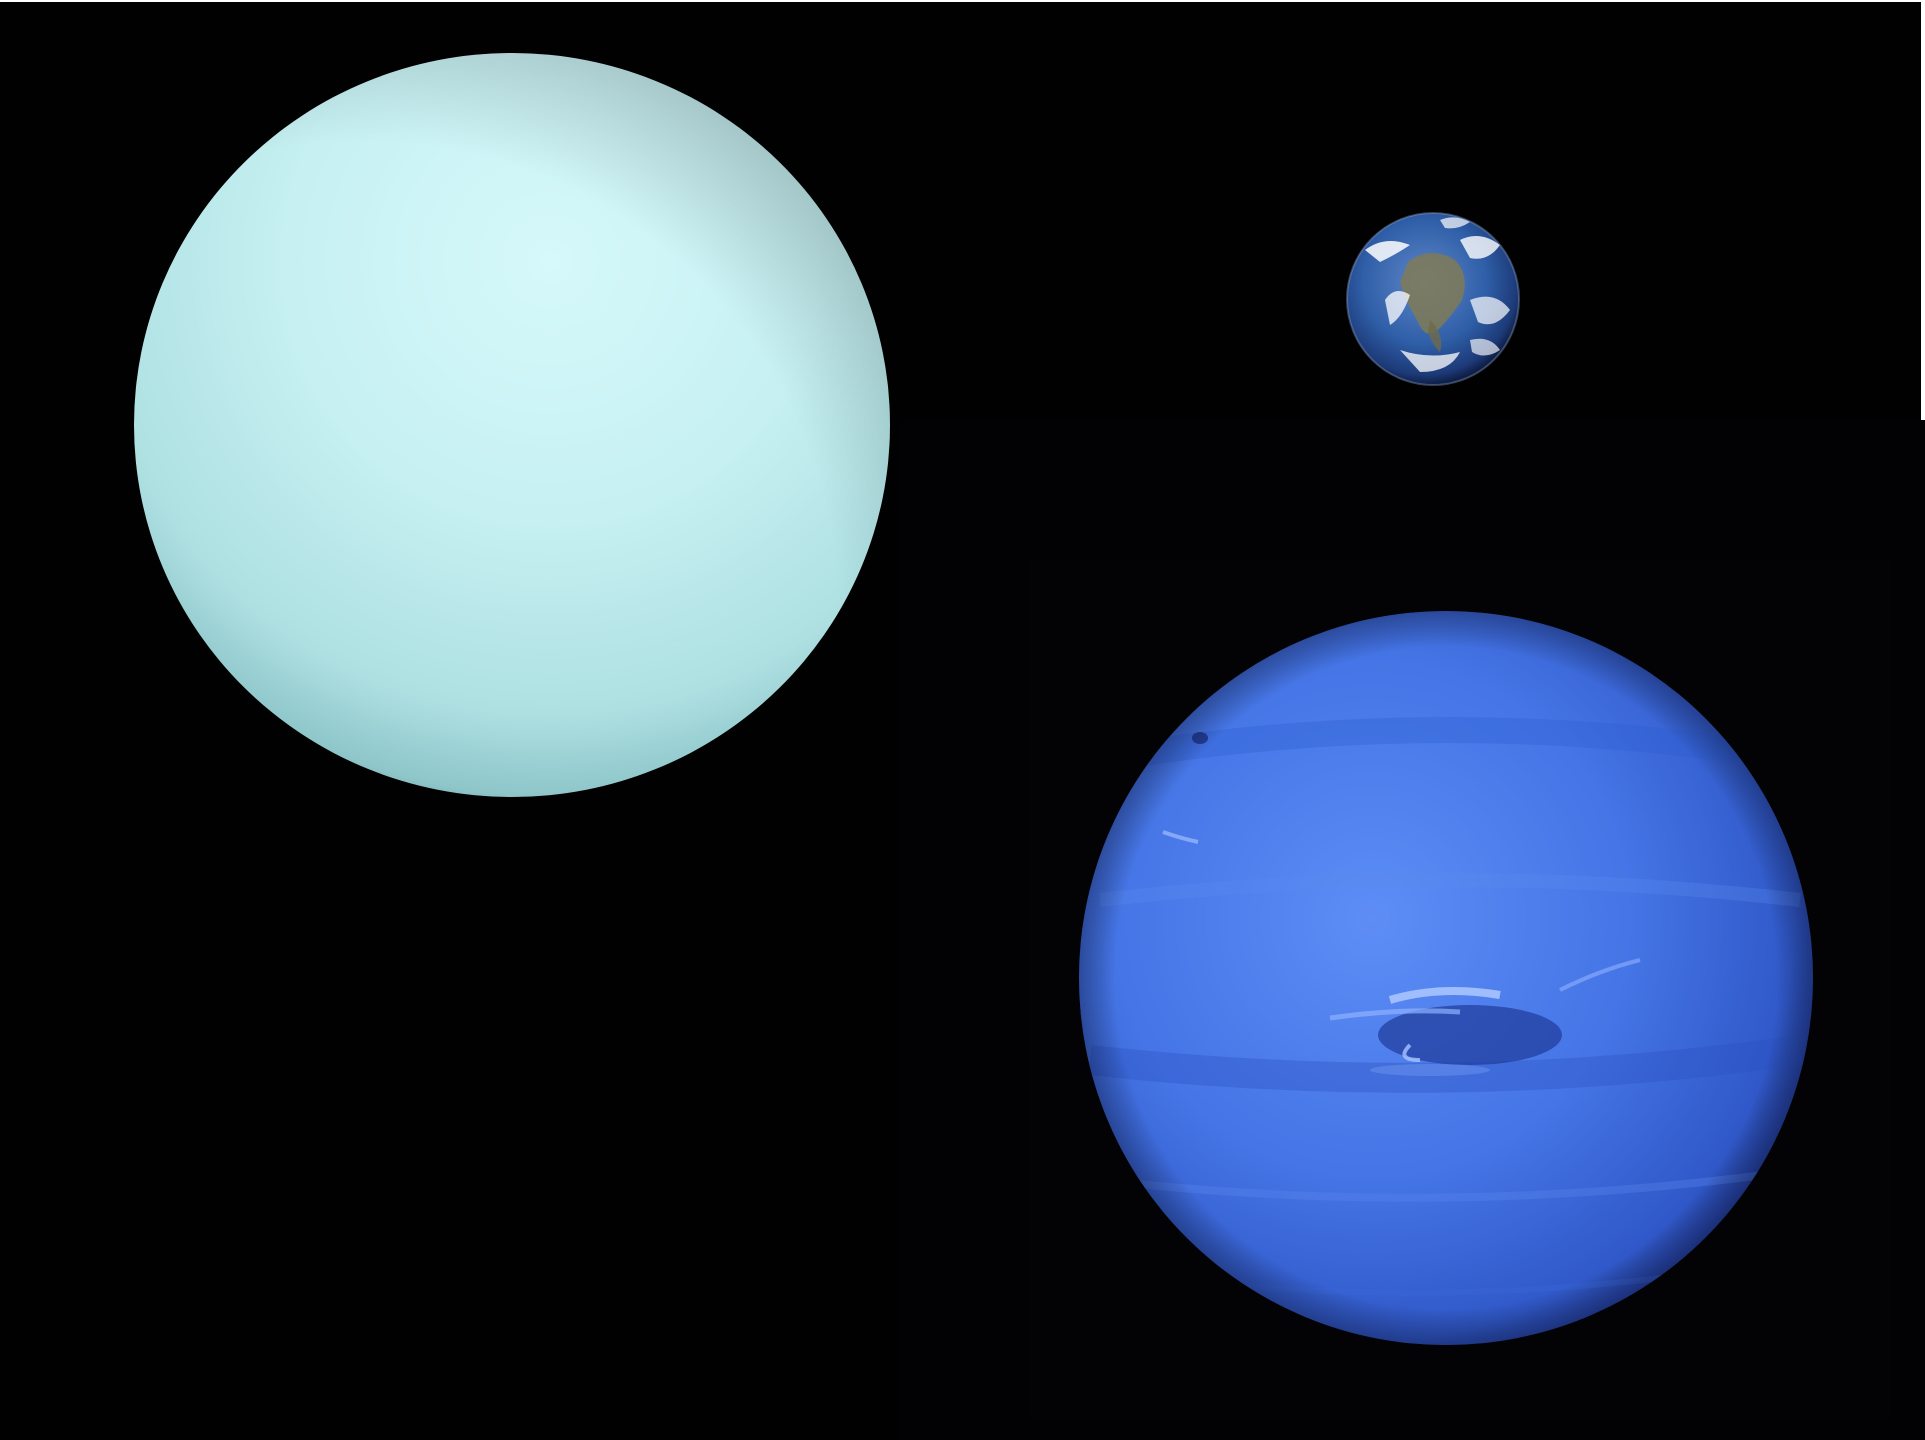 The image size is (1925, 1440). I want to click on earth-icon, so click(1433, 299).